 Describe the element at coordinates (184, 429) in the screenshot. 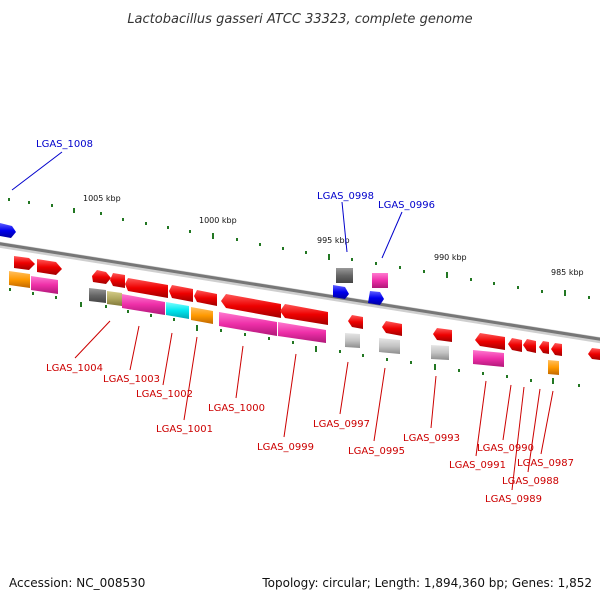

I see `gene-label-lgas-1001: LGAS_1001` at that location.